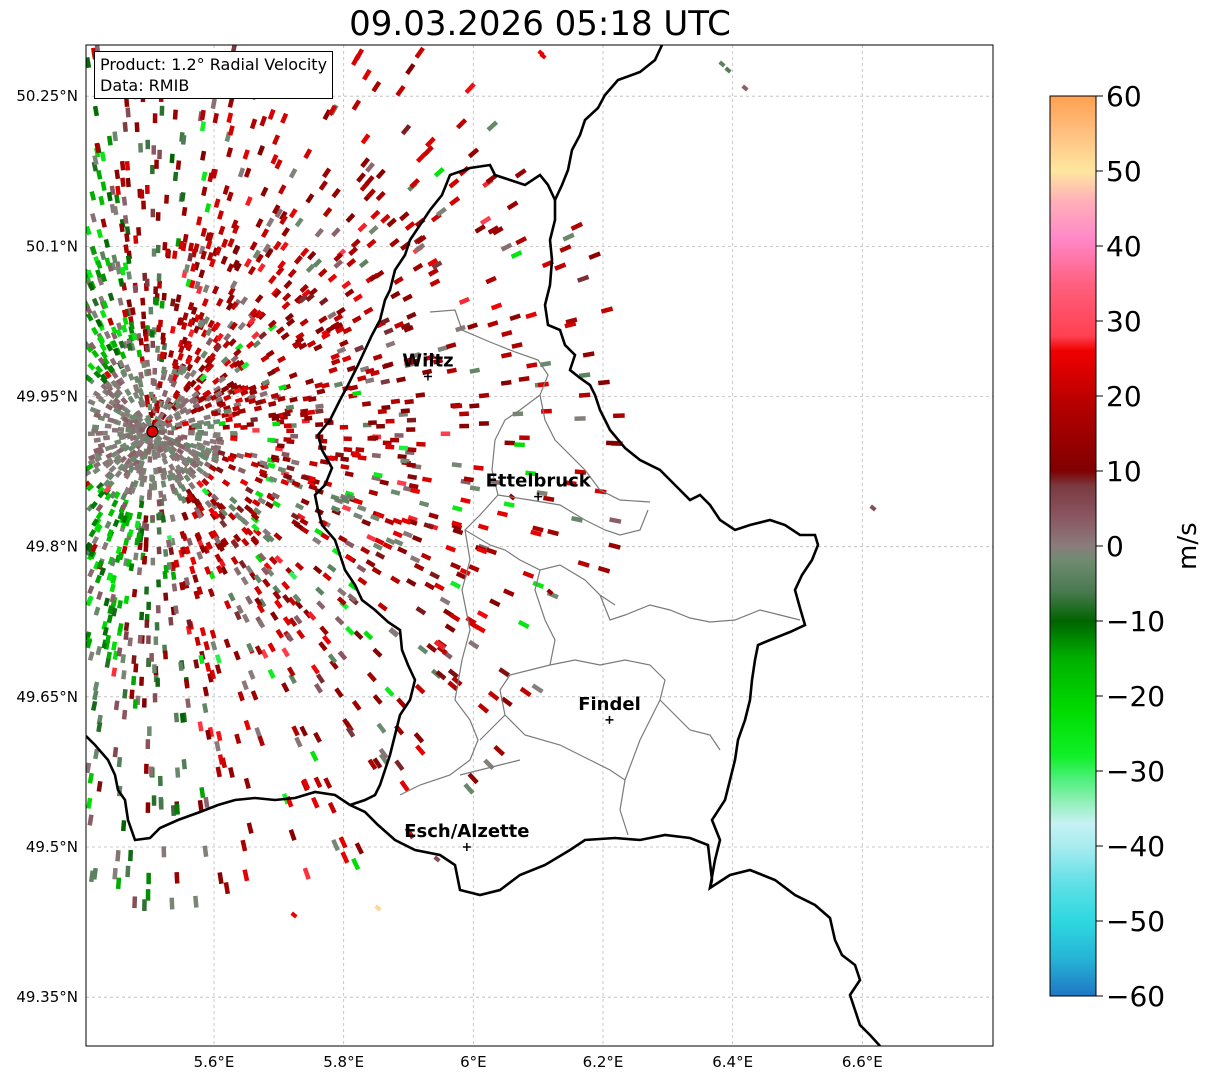 This screenshot has height=1081, width=1207. What do you see at coordinates (466, 831) in the screenshot?
I see `city-label: Esch/Alzette` at bounding box center [466, 831].